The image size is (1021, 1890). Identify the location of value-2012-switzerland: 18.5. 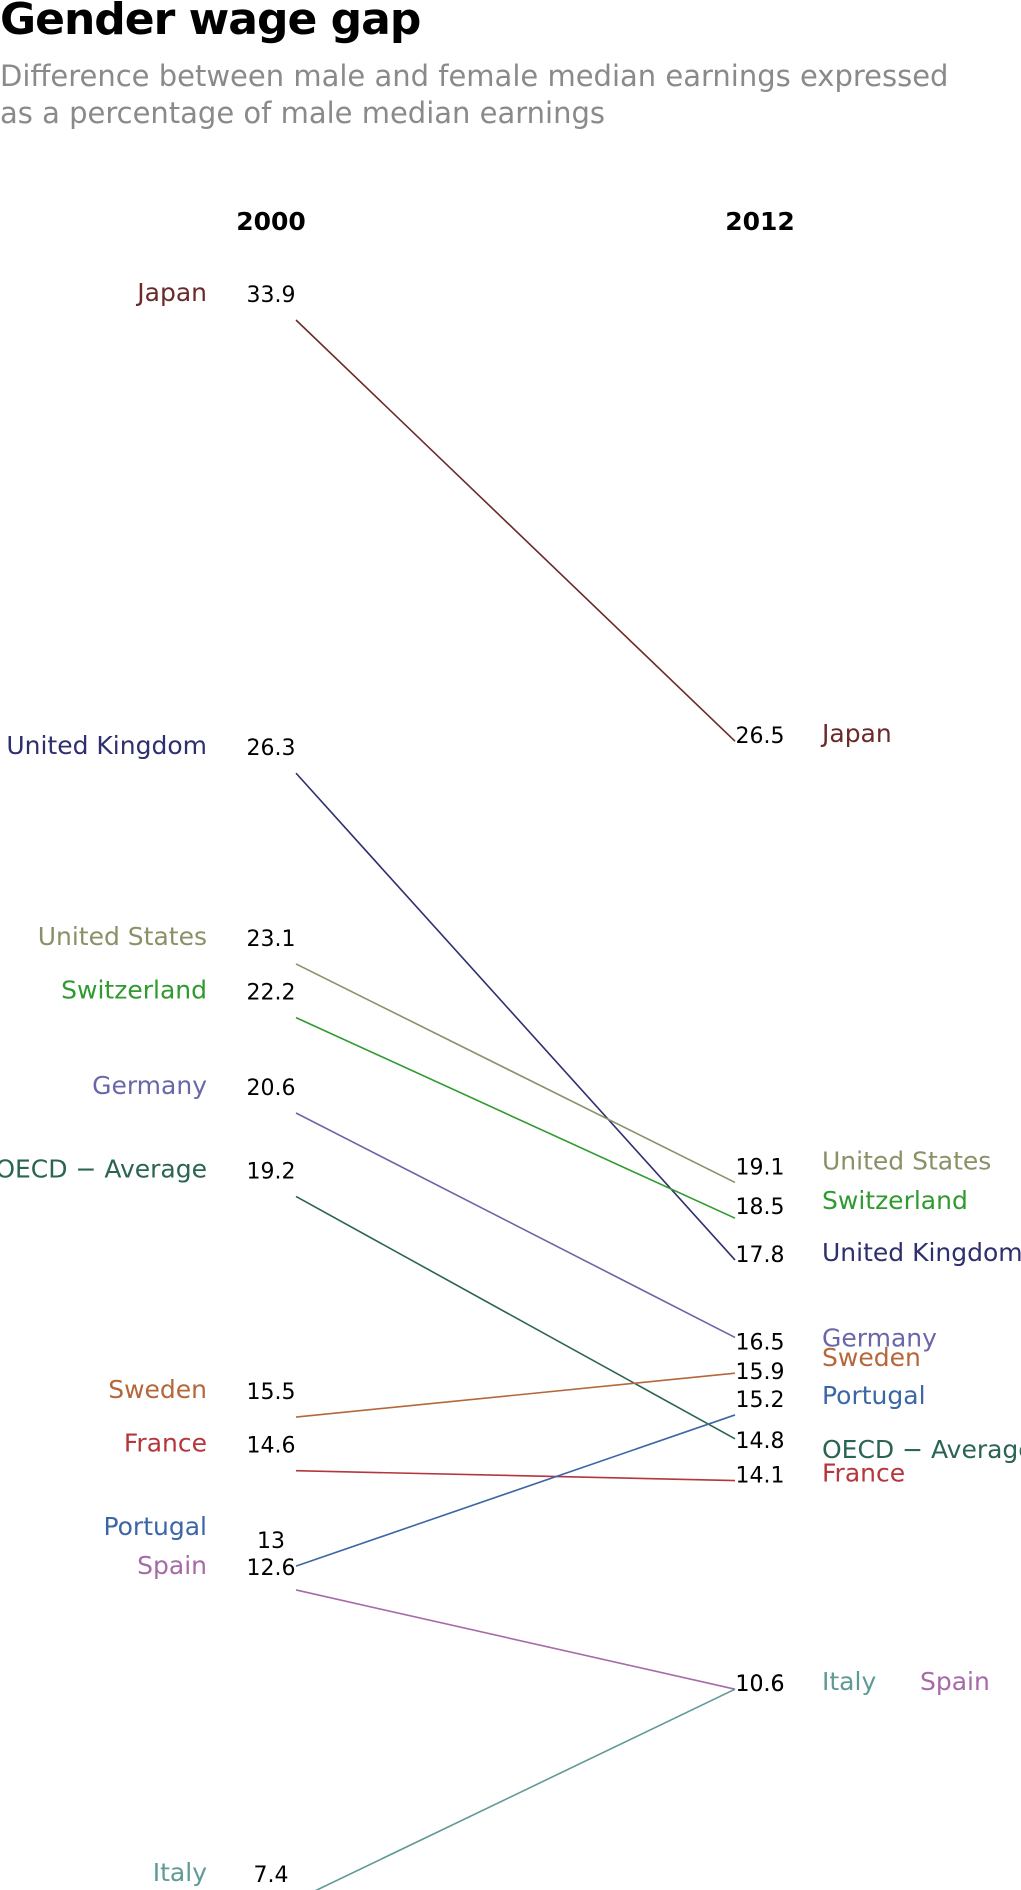
(760, 1207).